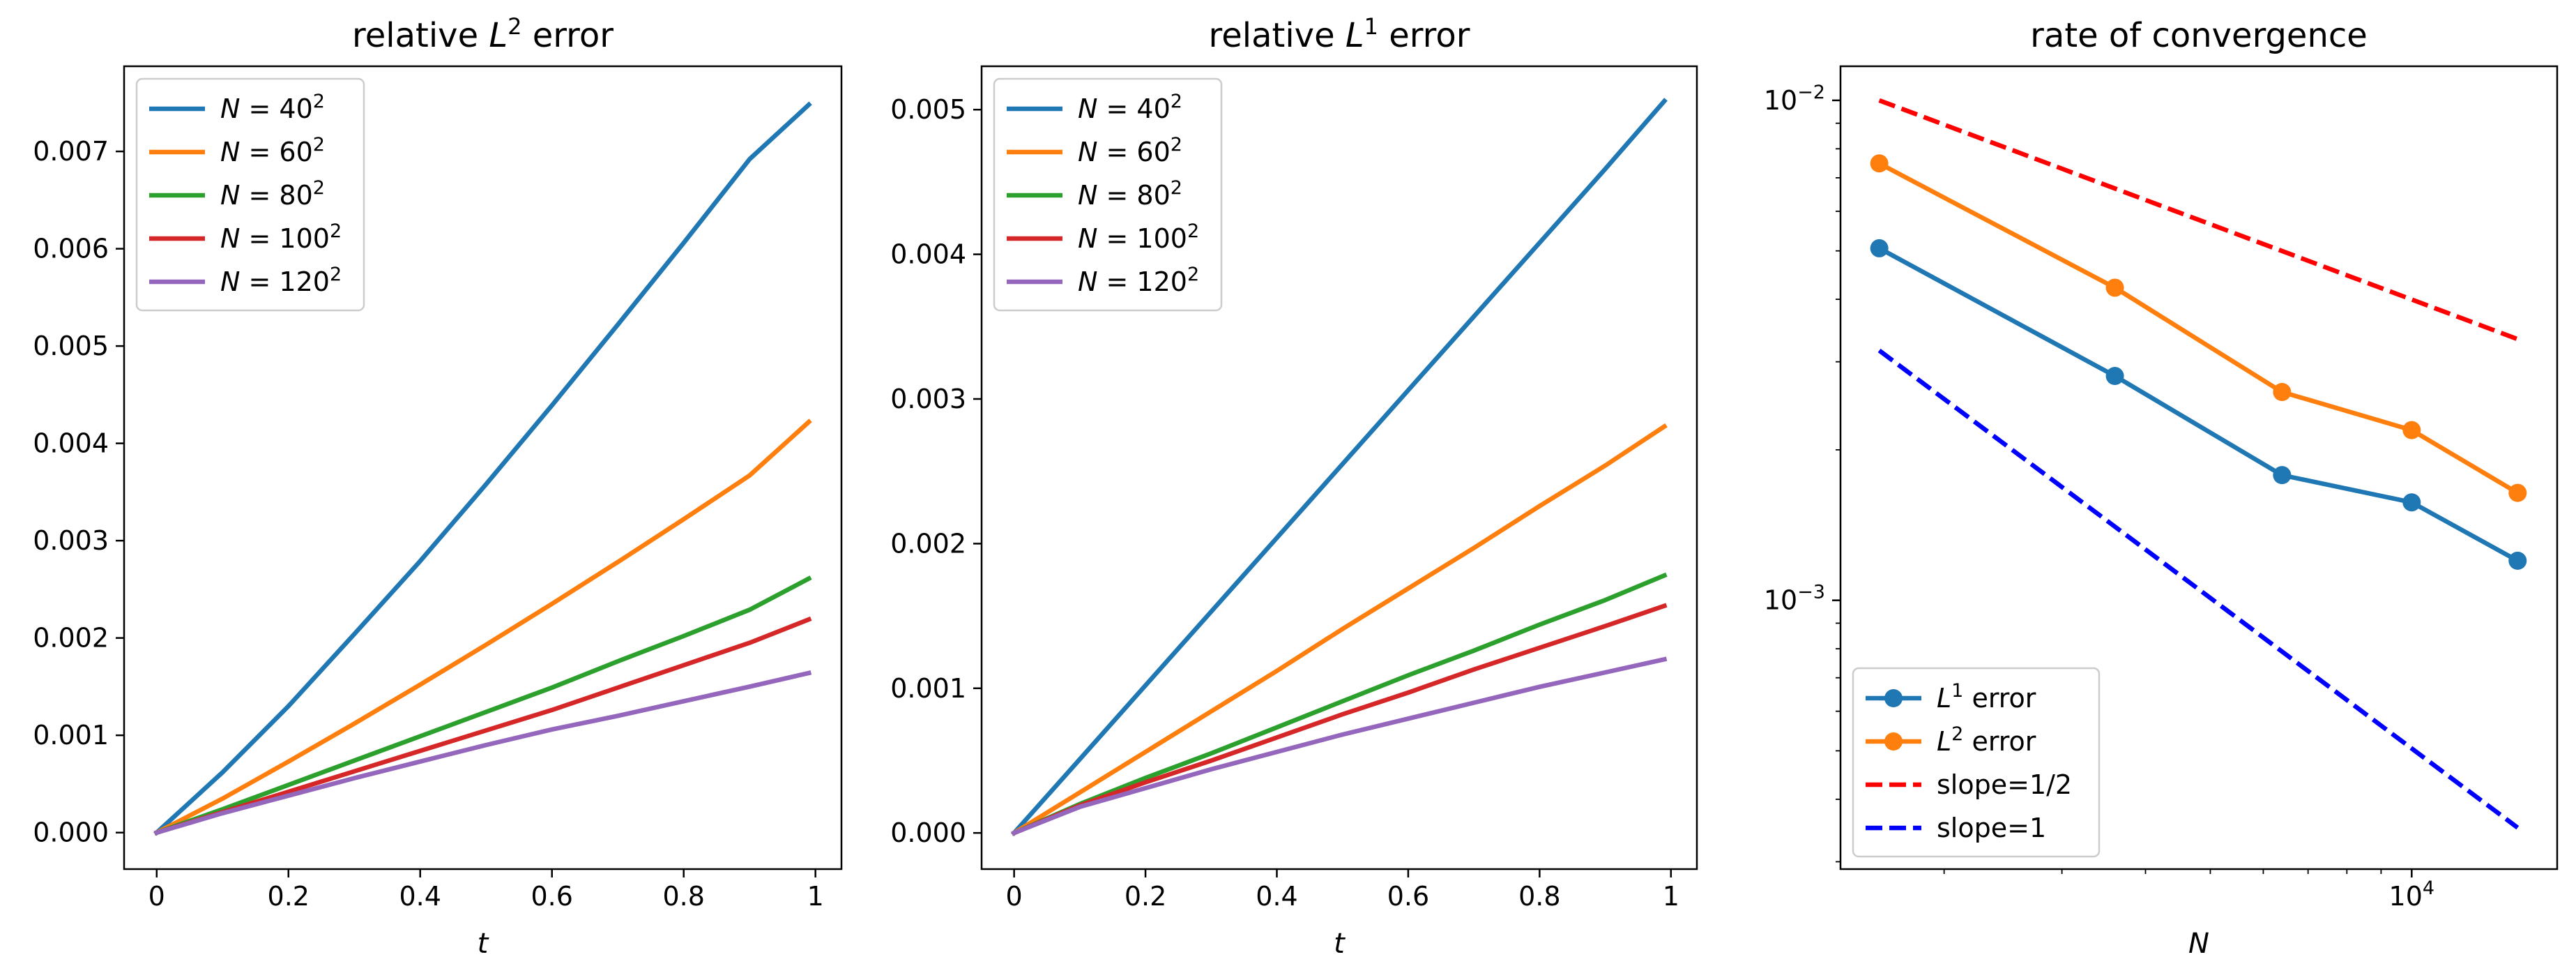 The height and width of the screenshot is (980, 2576). I want to click on x-tick-label: 104, so click(2412, 894).